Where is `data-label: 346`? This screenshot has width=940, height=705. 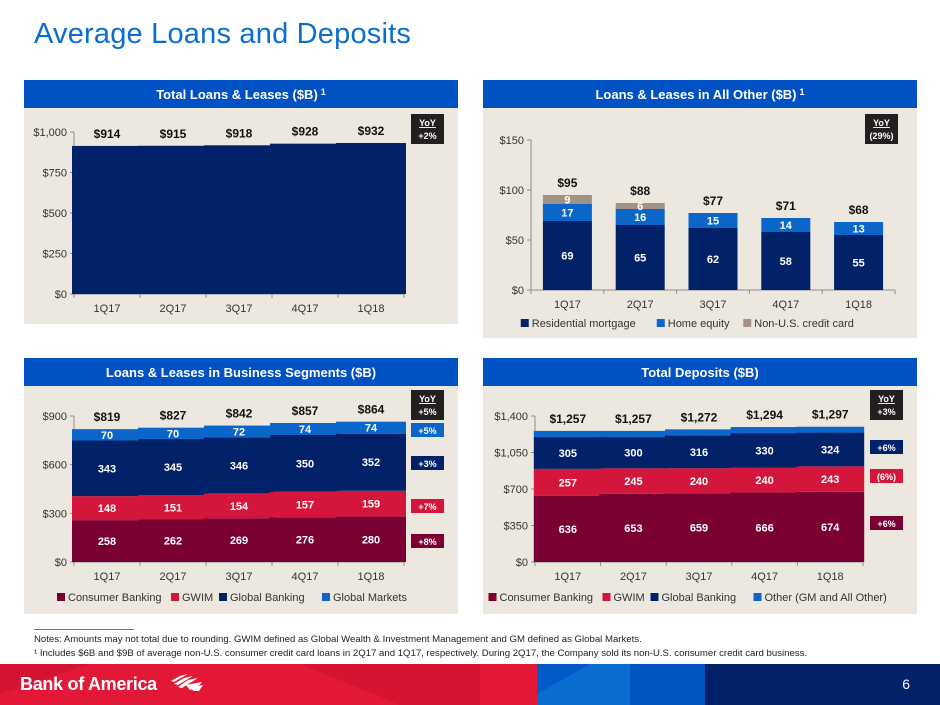
data-label: 346 is located at coordinates (239, 466).